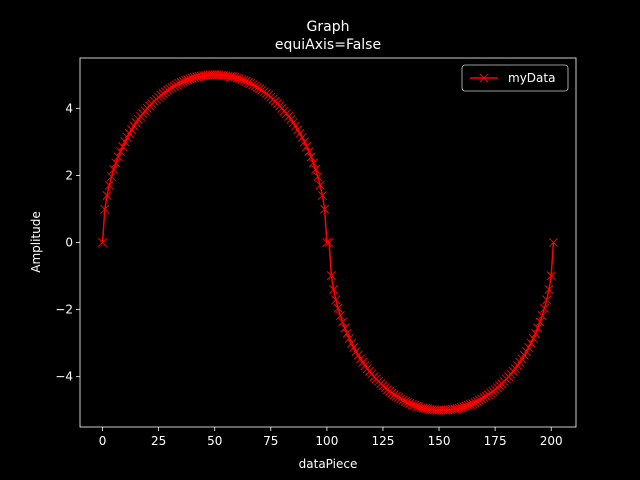 This screenshot has width=640, height=480. Describe the element at coordinates (64, 377) in the screenshot. I see `y-tick-label: −4` at that location.